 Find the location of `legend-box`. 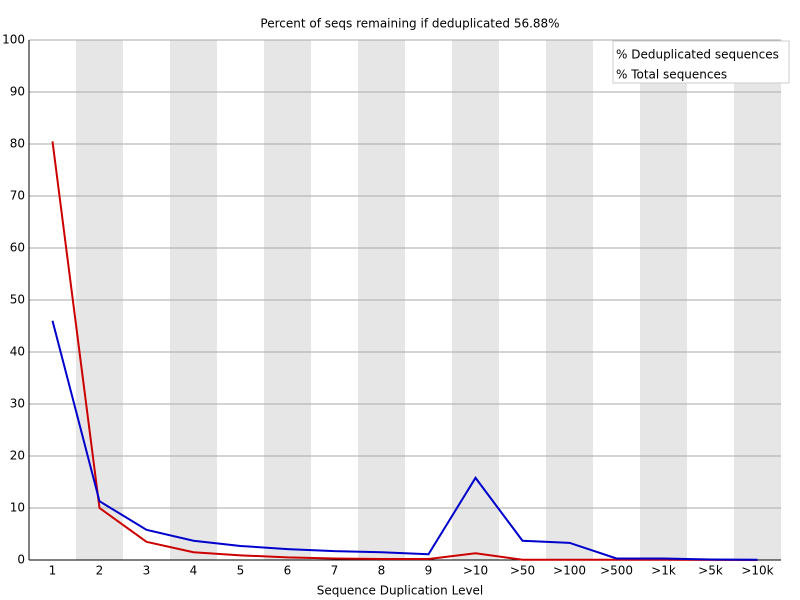

legend-box is located at coordinates (701, 62).